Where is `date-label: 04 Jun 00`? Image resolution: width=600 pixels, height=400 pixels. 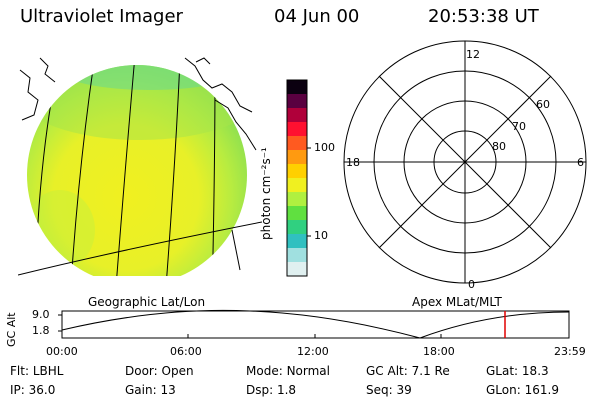 date-label: 04 Jun 00 is located at coordinates (317, 16).